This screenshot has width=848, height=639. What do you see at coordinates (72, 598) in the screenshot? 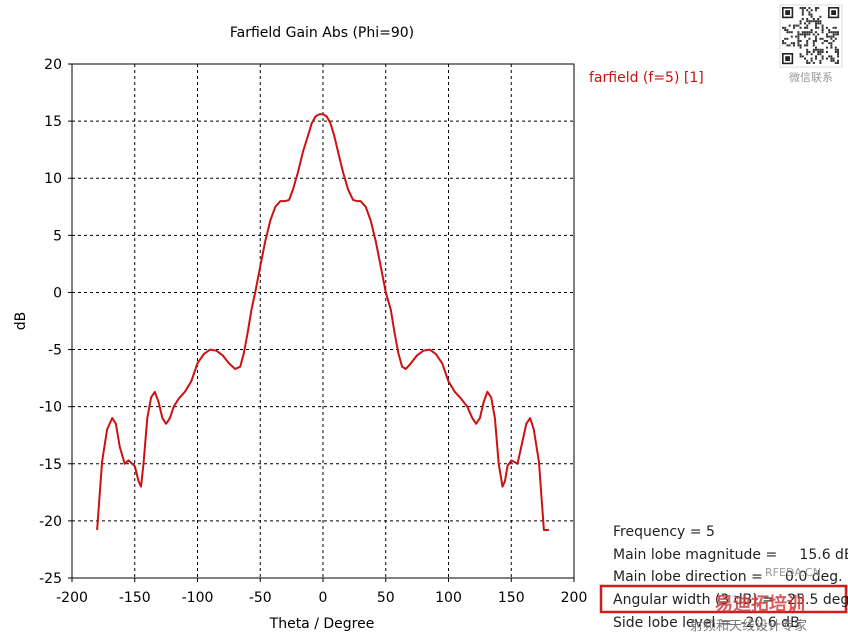
I see `x-tick-label: -200` at bounding box center [72, 598].